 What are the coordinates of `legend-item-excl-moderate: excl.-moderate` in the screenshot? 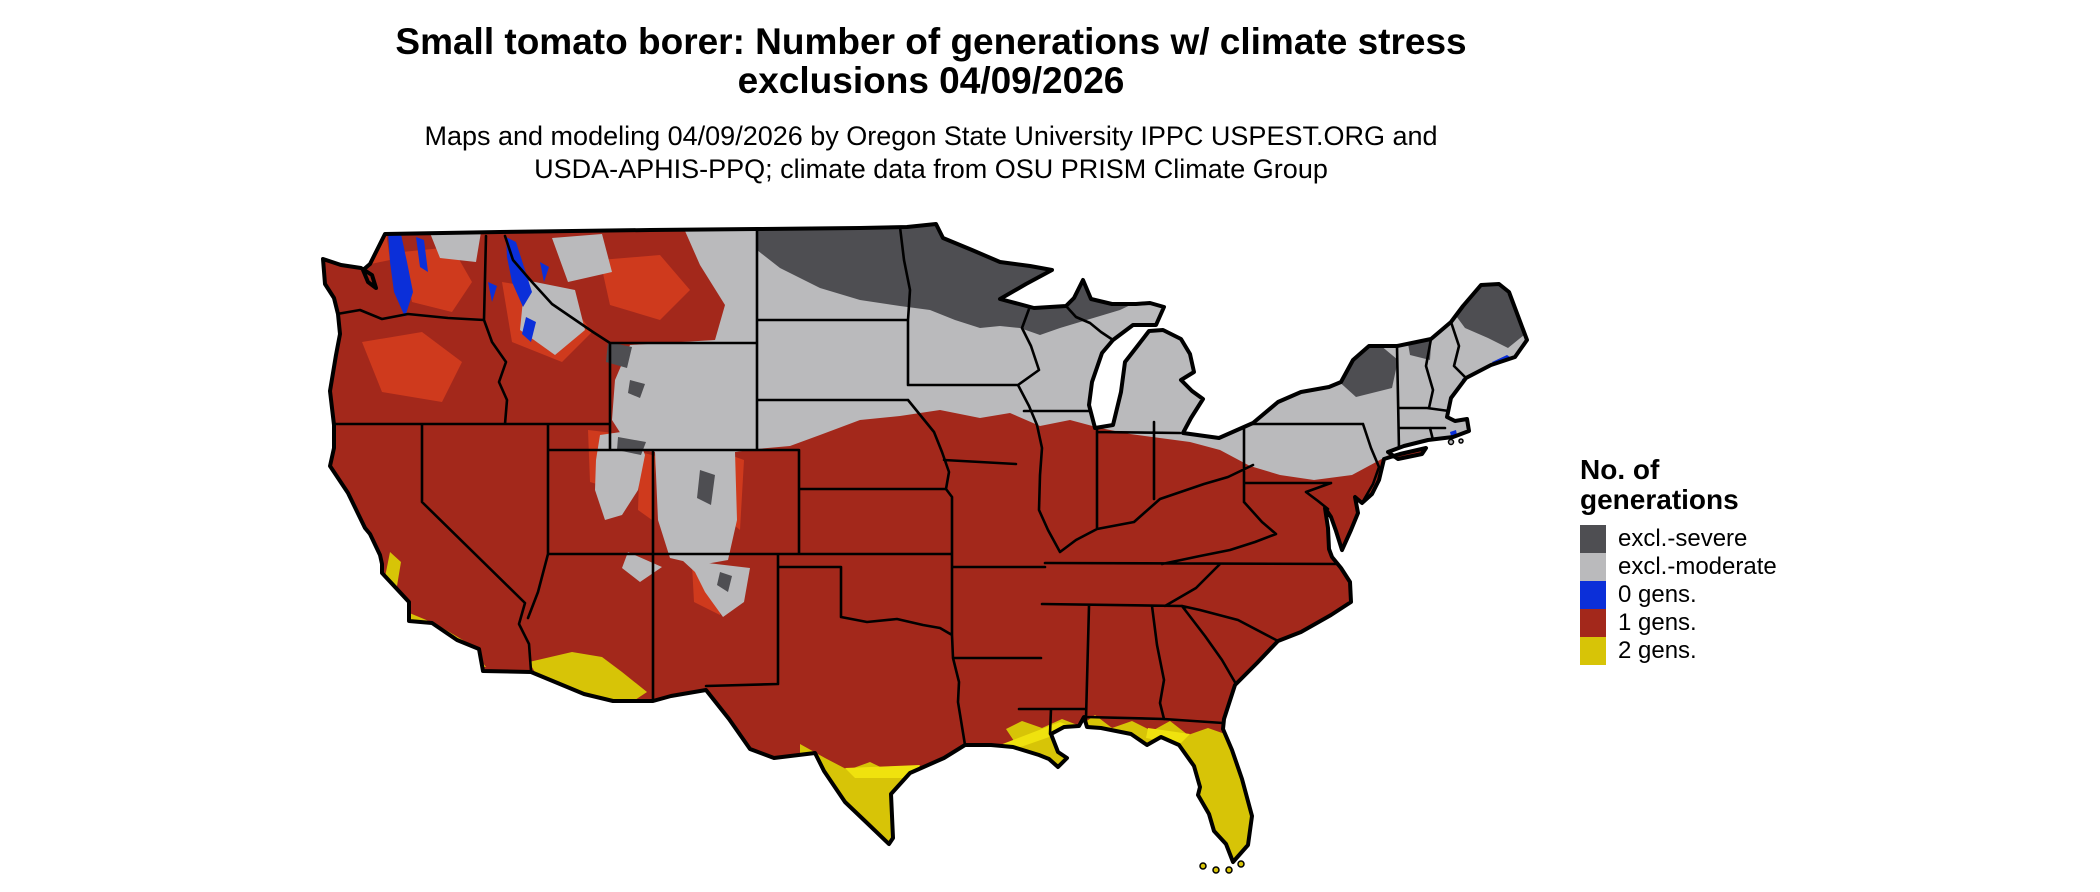 It's located at (1740, 567).